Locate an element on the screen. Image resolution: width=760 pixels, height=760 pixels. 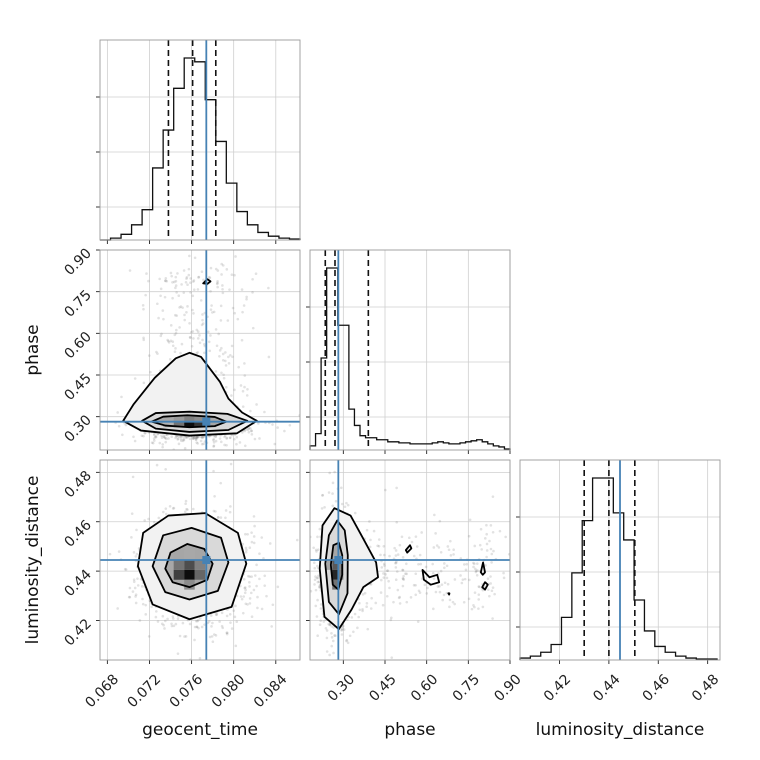
y-tick-label: 0.46 is located at coordinates (77, 533).